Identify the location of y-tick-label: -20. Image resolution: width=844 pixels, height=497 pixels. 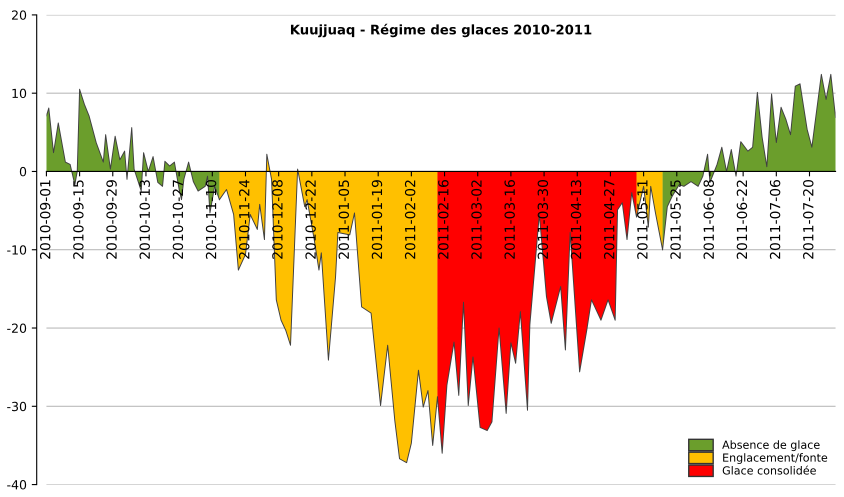
(16, 328).